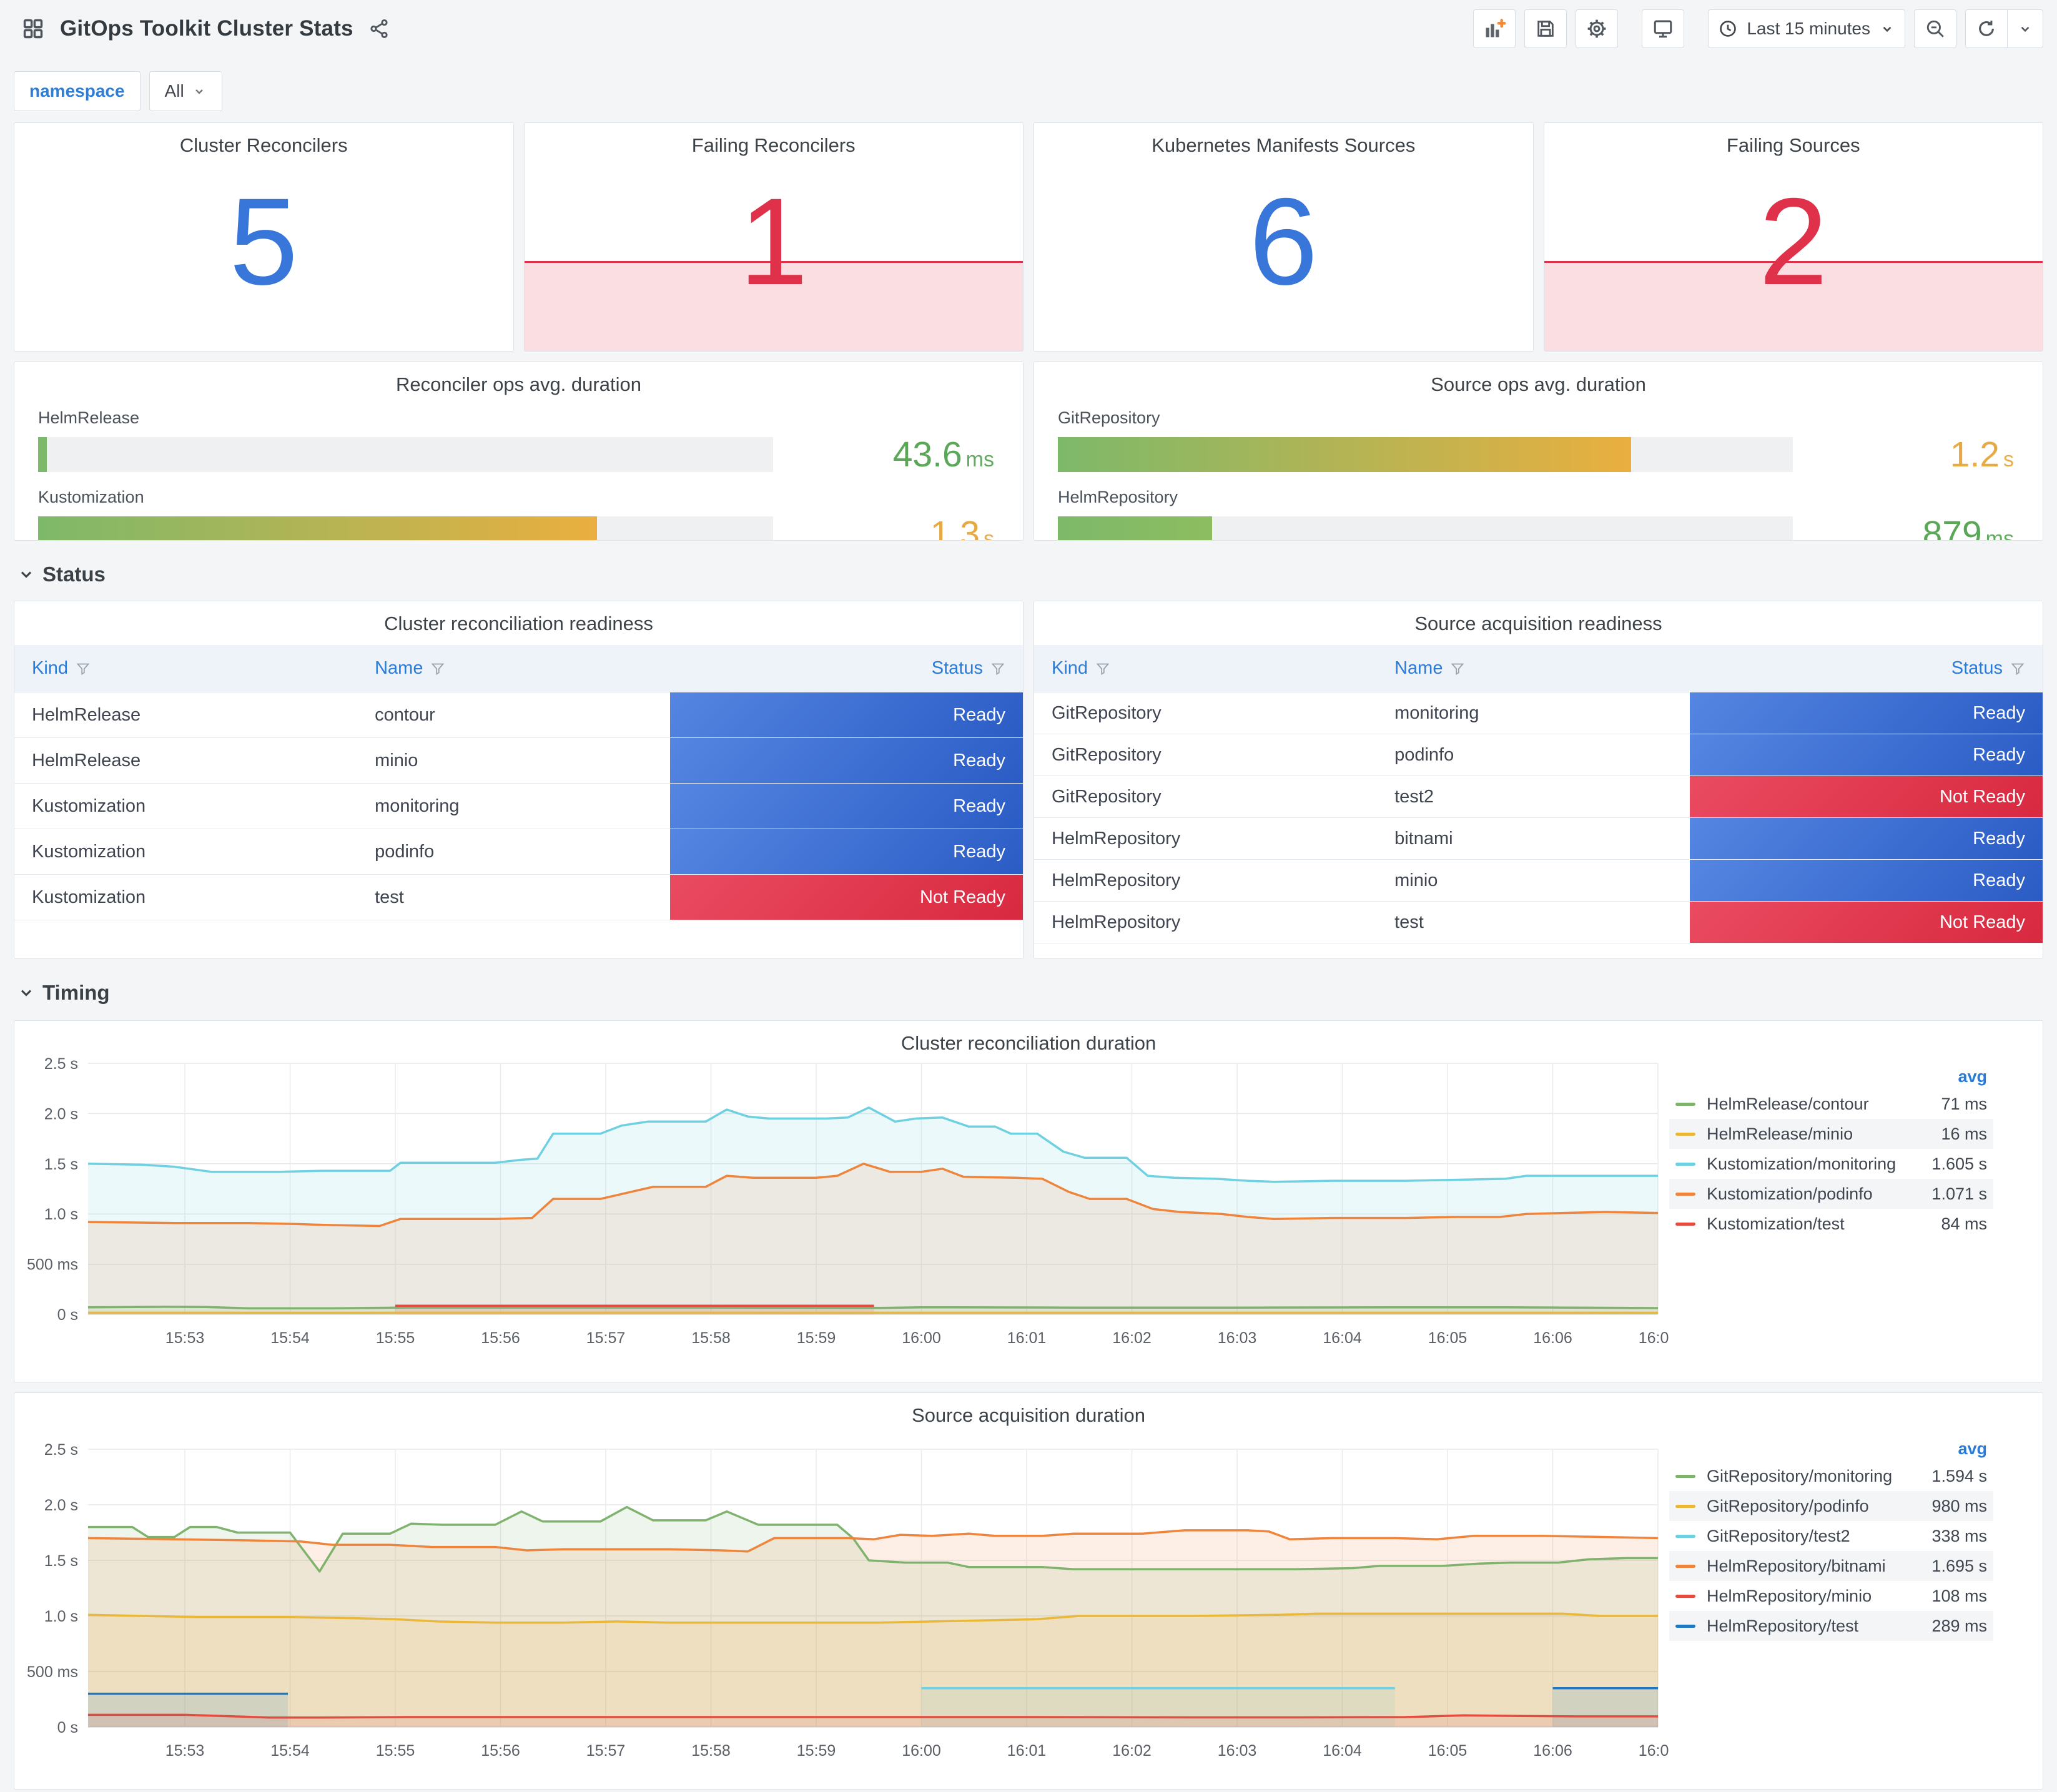 Image resolution: width=2057 pixels, height=1792 pixels. I want to click on zoom-out-button, so click(1935, 28).